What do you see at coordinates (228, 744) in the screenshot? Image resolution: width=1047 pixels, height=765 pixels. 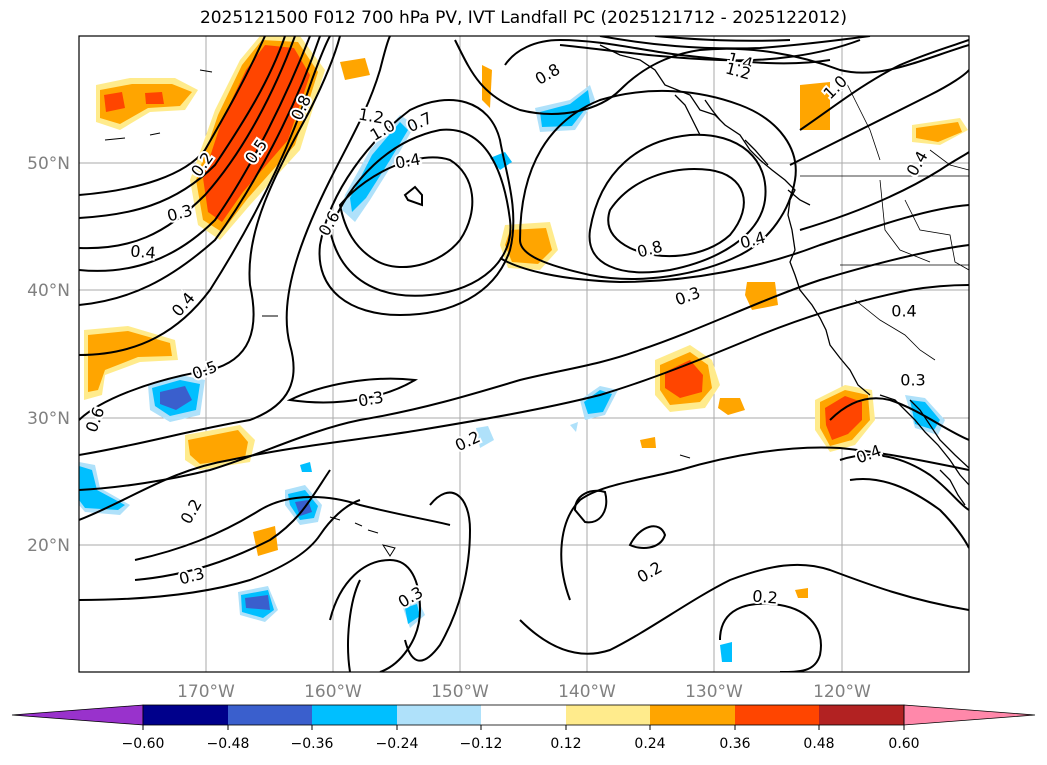 I see `colorbar-tick-label: −0.48` at bounding box center [228, 744].